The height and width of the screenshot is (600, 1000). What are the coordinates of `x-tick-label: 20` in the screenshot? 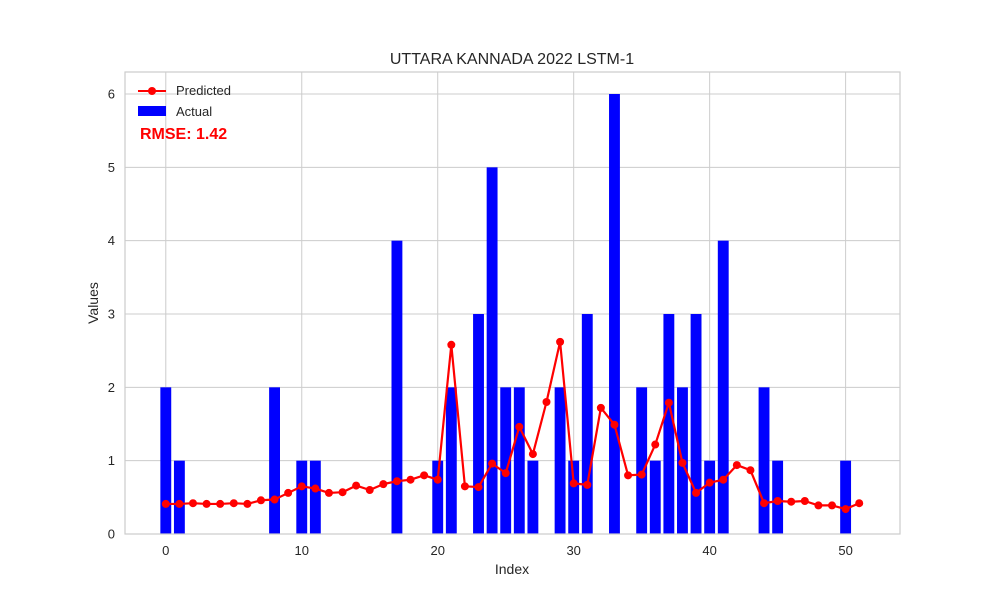 It's located at (437, 550).